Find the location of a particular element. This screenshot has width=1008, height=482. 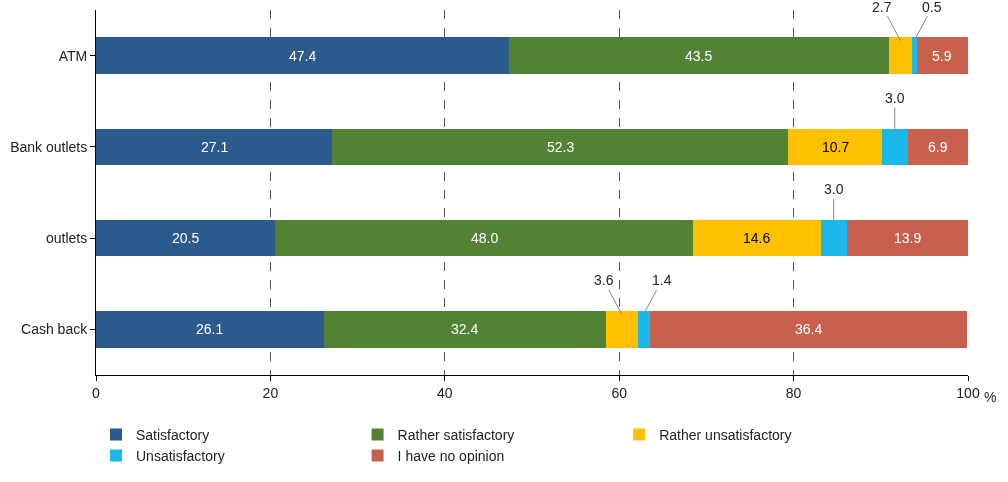

data-label: 52.3 is located at coordinates (561, 147).